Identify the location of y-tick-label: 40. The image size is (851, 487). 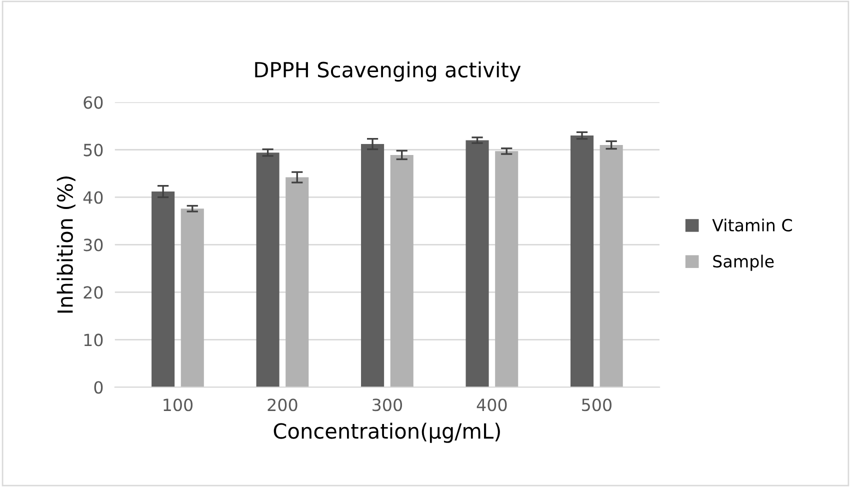
(93, 197).